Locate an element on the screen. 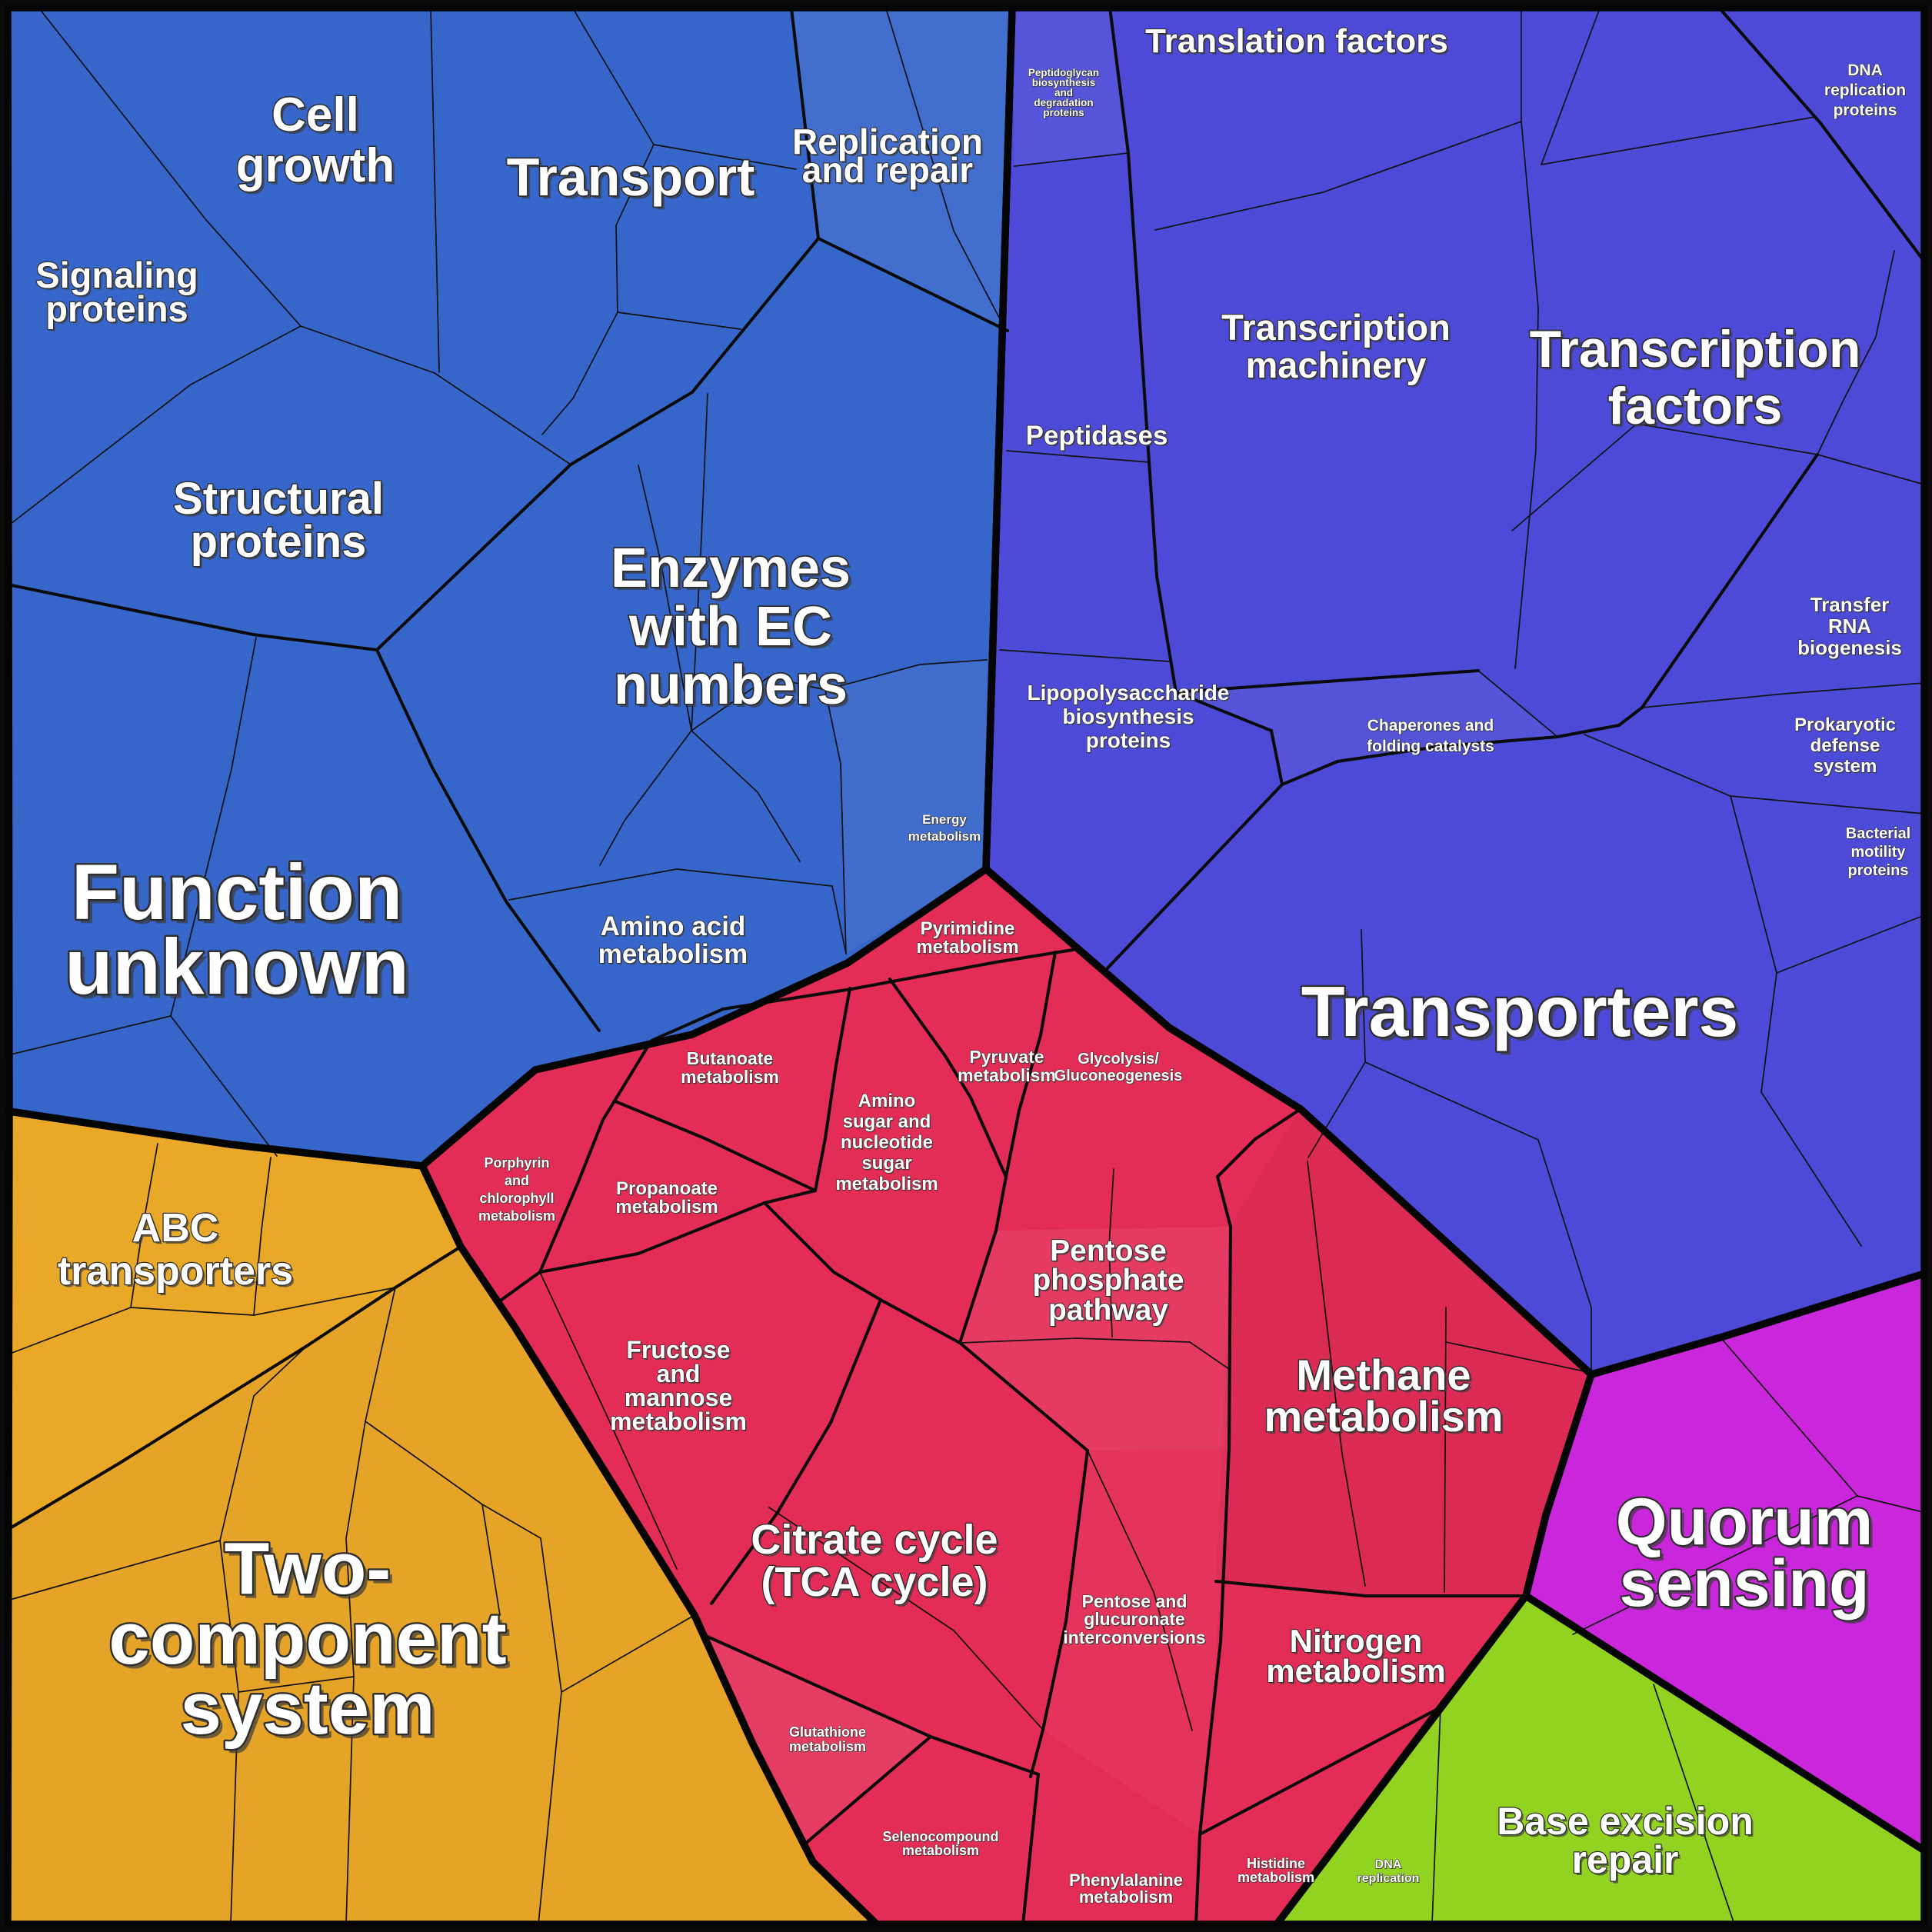 The height and width of the screenshot is (1932, 1932). svg-text: Energy is located at coordinates (945, 820).